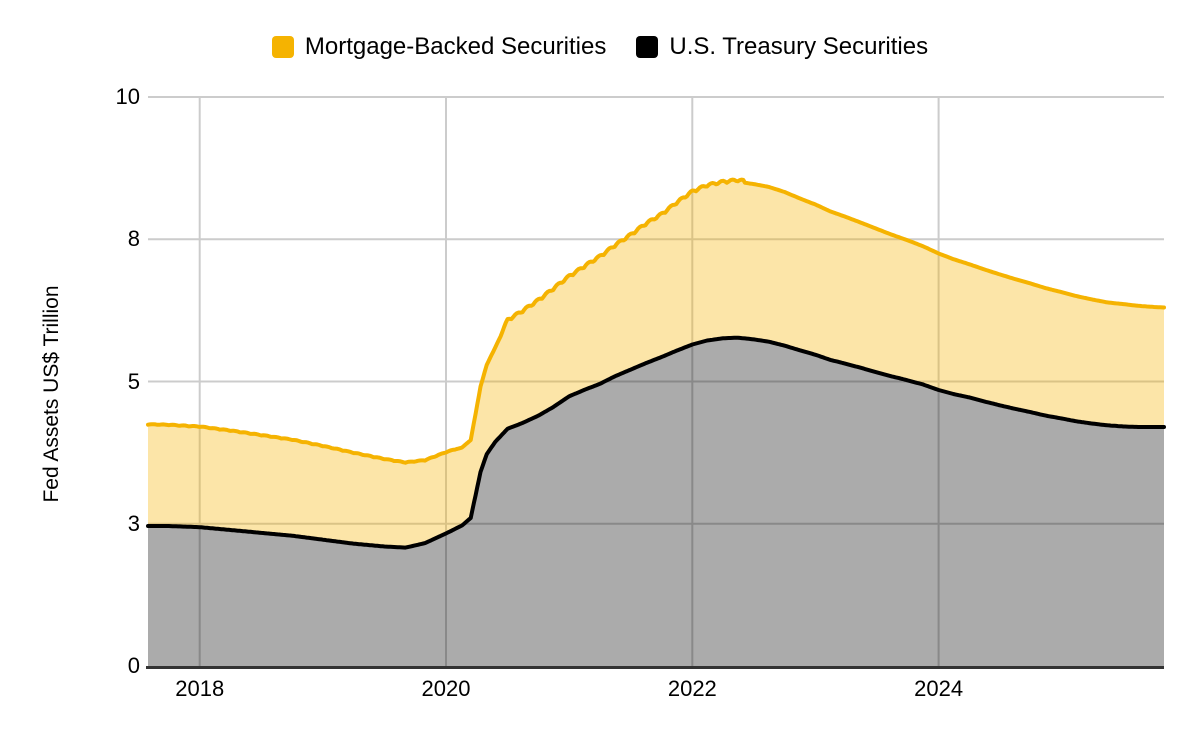 Image resolution: width=1200 pixels, height=742 pixels. Describe the element at coordinates (133, 381) in the screenshot. I see `y-tick-label-5: 5` at that location.